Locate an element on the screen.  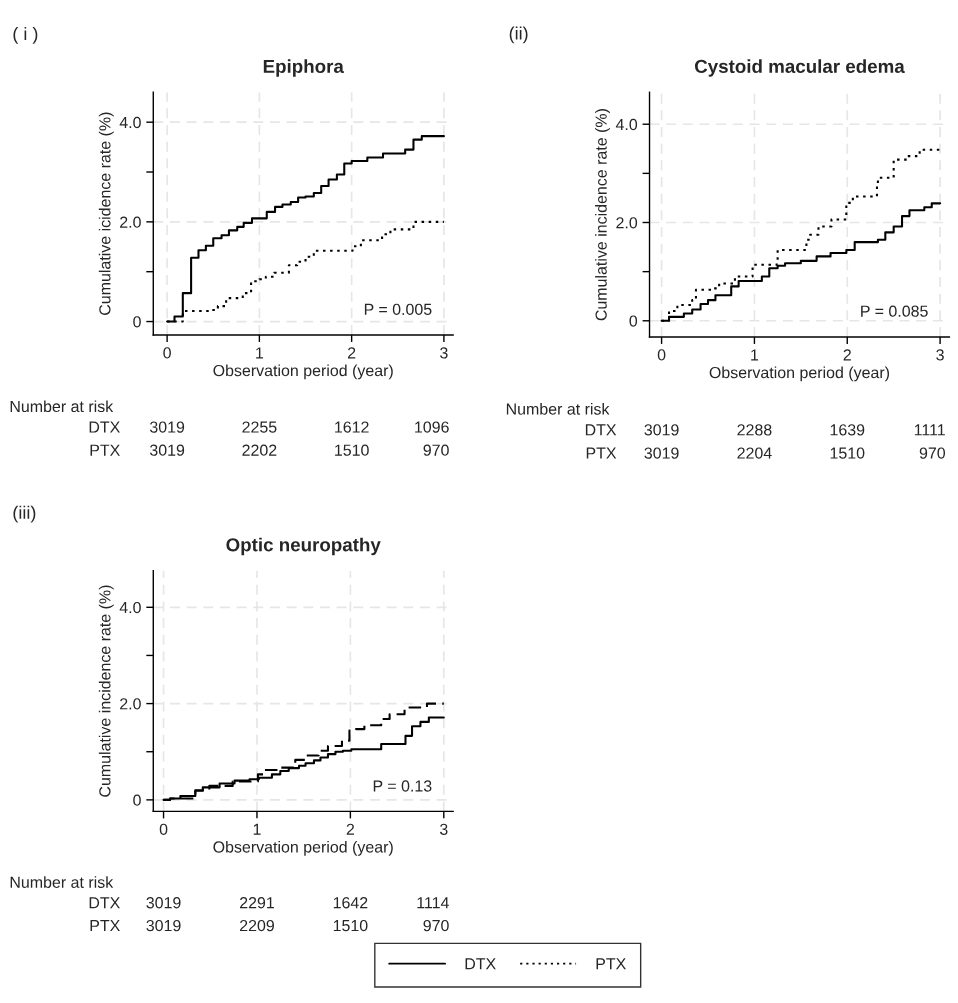
annotation: P = 0.13 is located at coordinates (402, 786).